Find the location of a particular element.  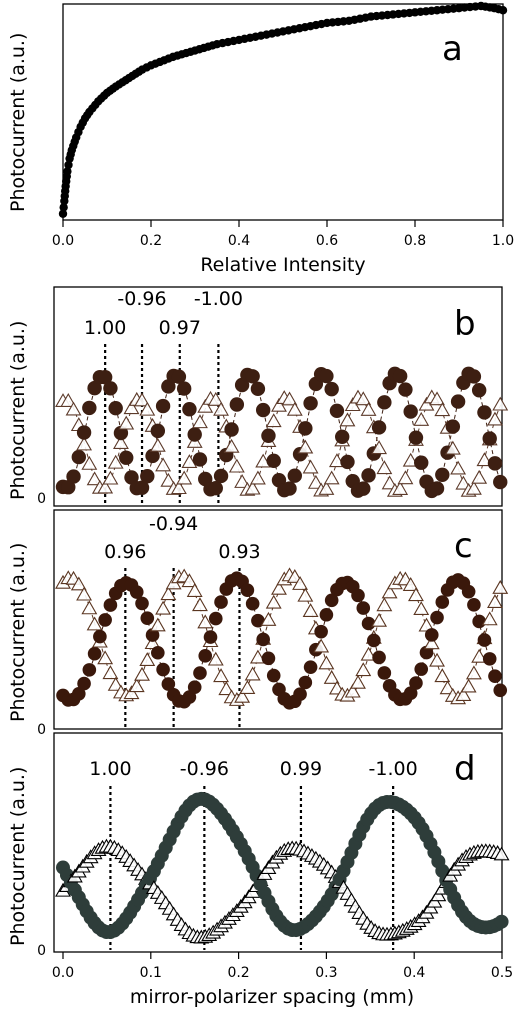

panel-d-annotation-label: -0.96 is located at coordinates (204, 769).